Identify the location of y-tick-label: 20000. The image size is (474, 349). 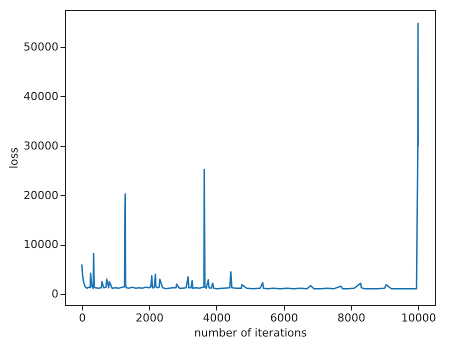
(41, 195).